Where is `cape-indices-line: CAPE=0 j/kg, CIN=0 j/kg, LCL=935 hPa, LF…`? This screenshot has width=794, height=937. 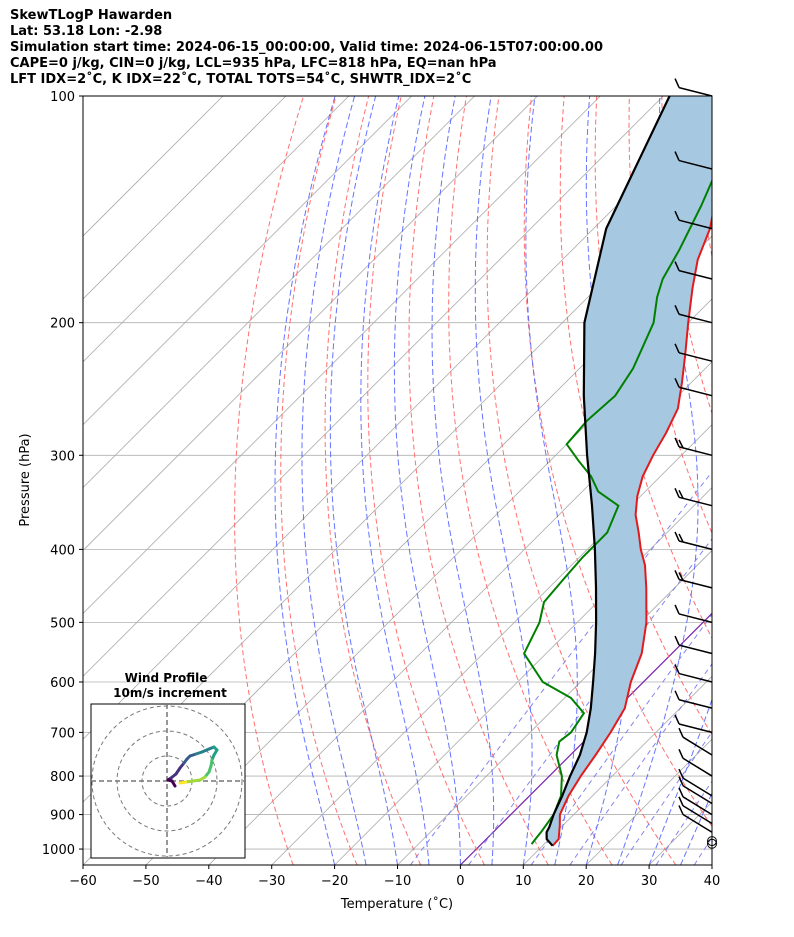 cape-indices-line: CAPE=0 j/kg, CIN=0 j/kg, LCL=935 hPa, LF… is located at coordinates (253, 63).